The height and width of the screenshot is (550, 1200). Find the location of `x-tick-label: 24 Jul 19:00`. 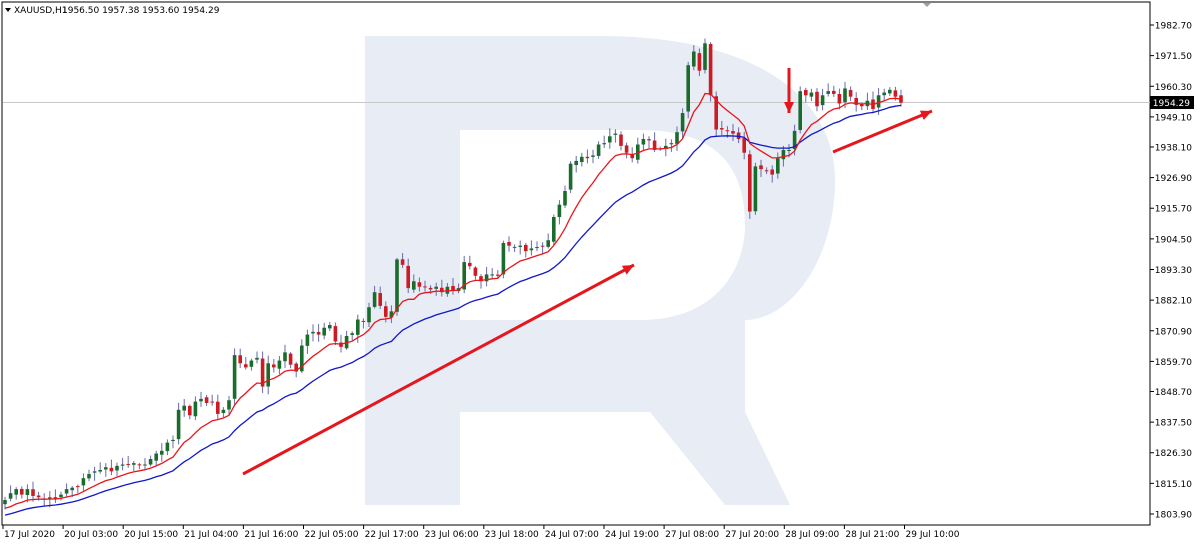

x-tick-label: 24 Jul 19:00 is located at coordinates (632, 535).